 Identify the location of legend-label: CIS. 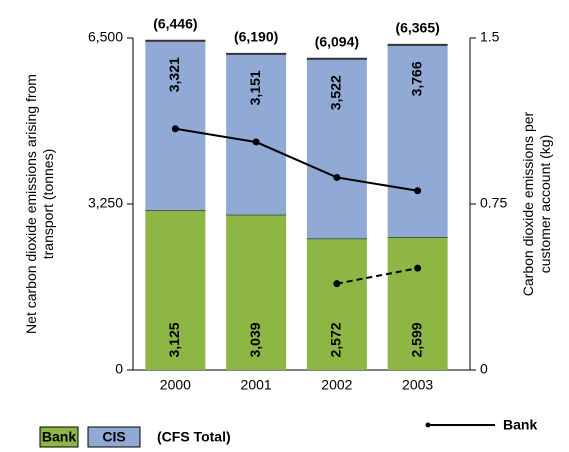
(113, 437).